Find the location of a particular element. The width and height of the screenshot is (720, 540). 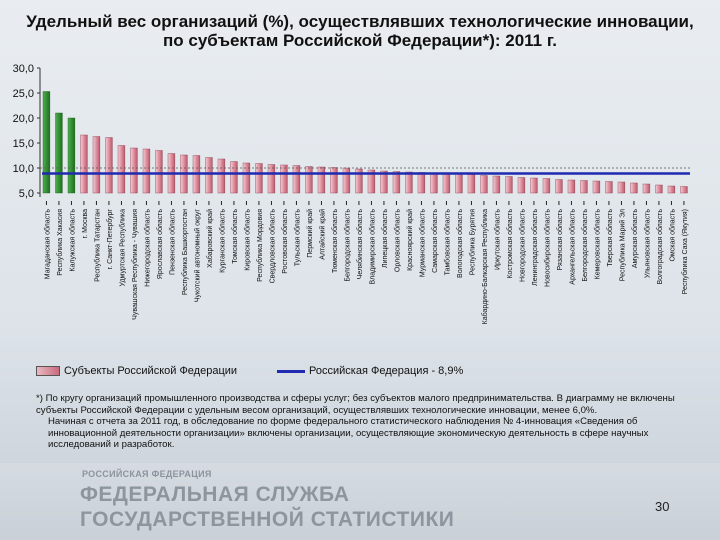

x-category-label: Тульская область is located at coordinates (297, 238).